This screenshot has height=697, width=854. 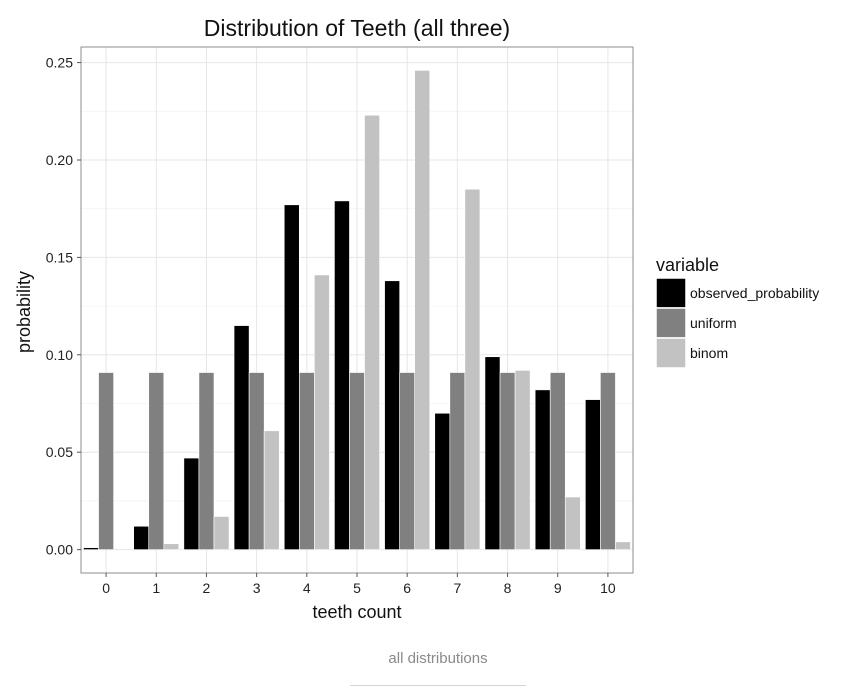 What do you see at coordinates (156, 588) in the screenshot?
I see `x-tick-label: 1` at bounding box center [156, 588].